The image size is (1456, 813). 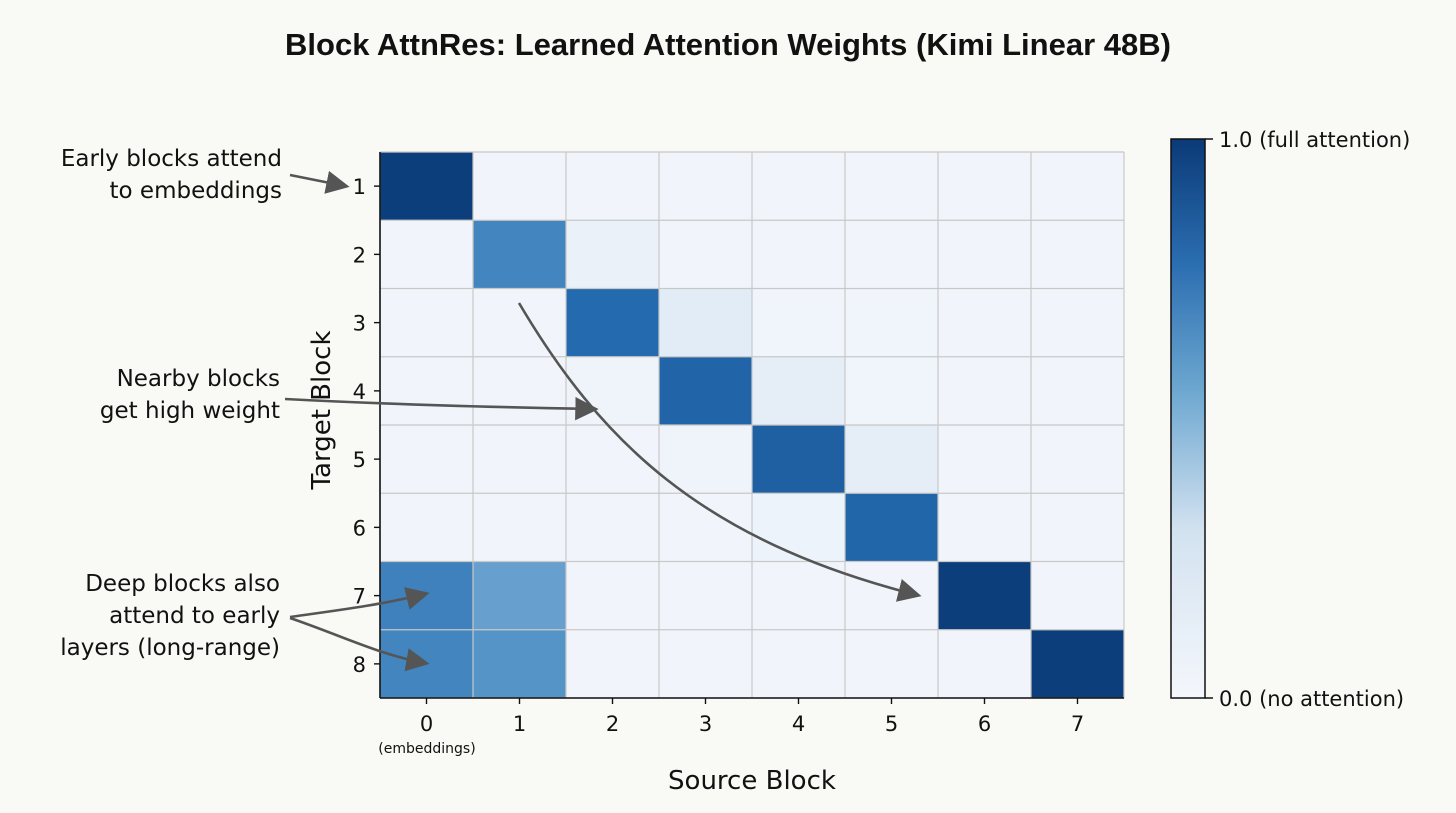 What do you see at coordinates (612, 459) in the screenshot?
I see `heatmap-cell-r5-c2` at bounding box center [612, 459].